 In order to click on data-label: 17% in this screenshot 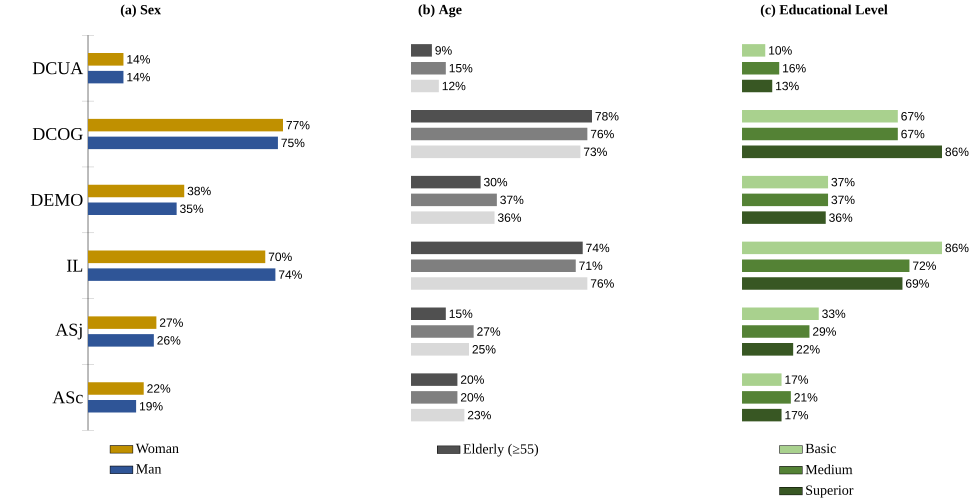, I will do `click(796, 379)`.